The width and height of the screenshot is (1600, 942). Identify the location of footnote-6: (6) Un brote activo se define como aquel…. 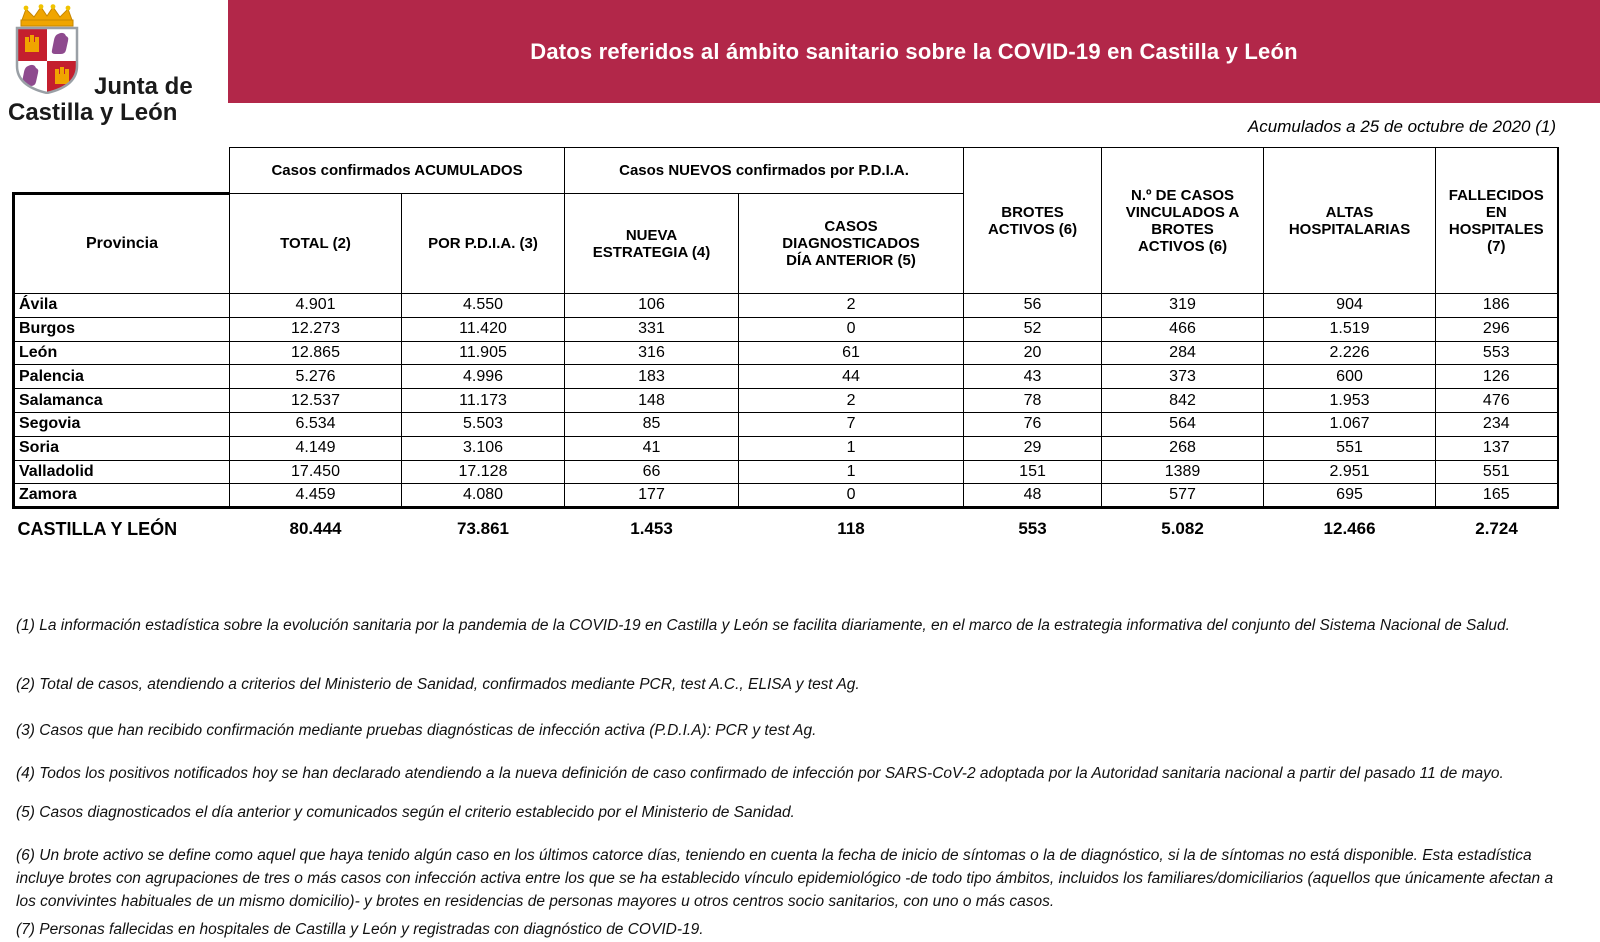
(785, 878).